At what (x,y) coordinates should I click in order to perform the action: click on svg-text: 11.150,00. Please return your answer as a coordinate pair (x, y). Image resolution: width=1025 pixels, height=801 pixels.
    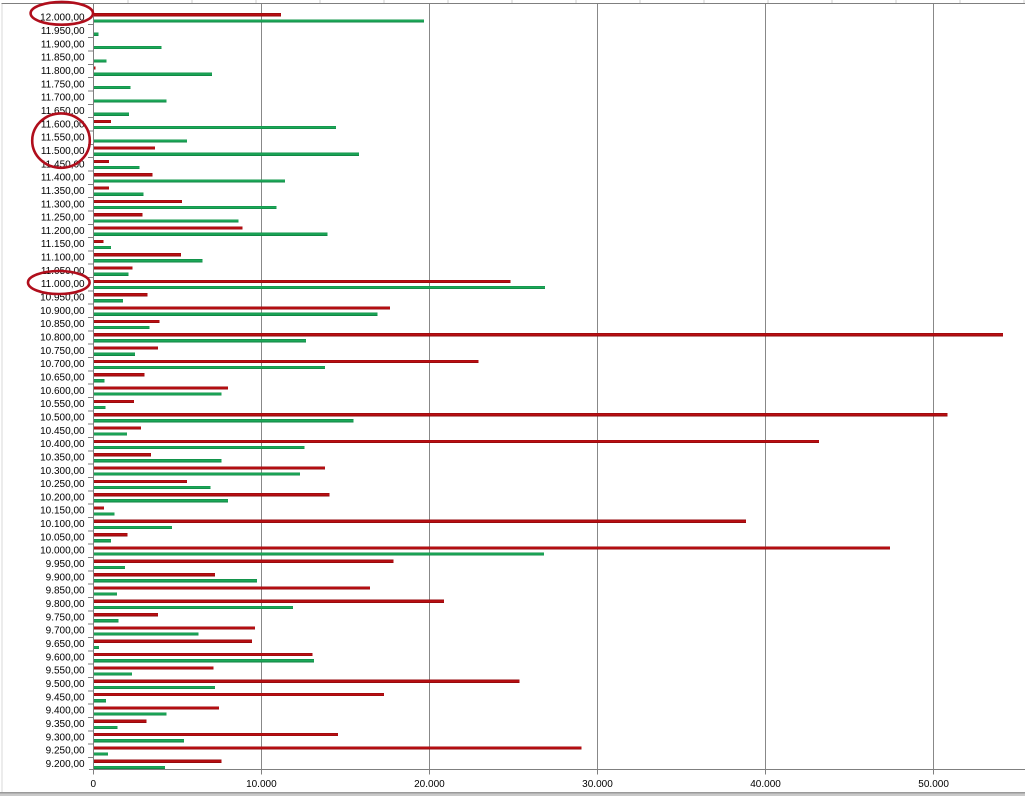
    Looking at the image, I should click on (63, 244).